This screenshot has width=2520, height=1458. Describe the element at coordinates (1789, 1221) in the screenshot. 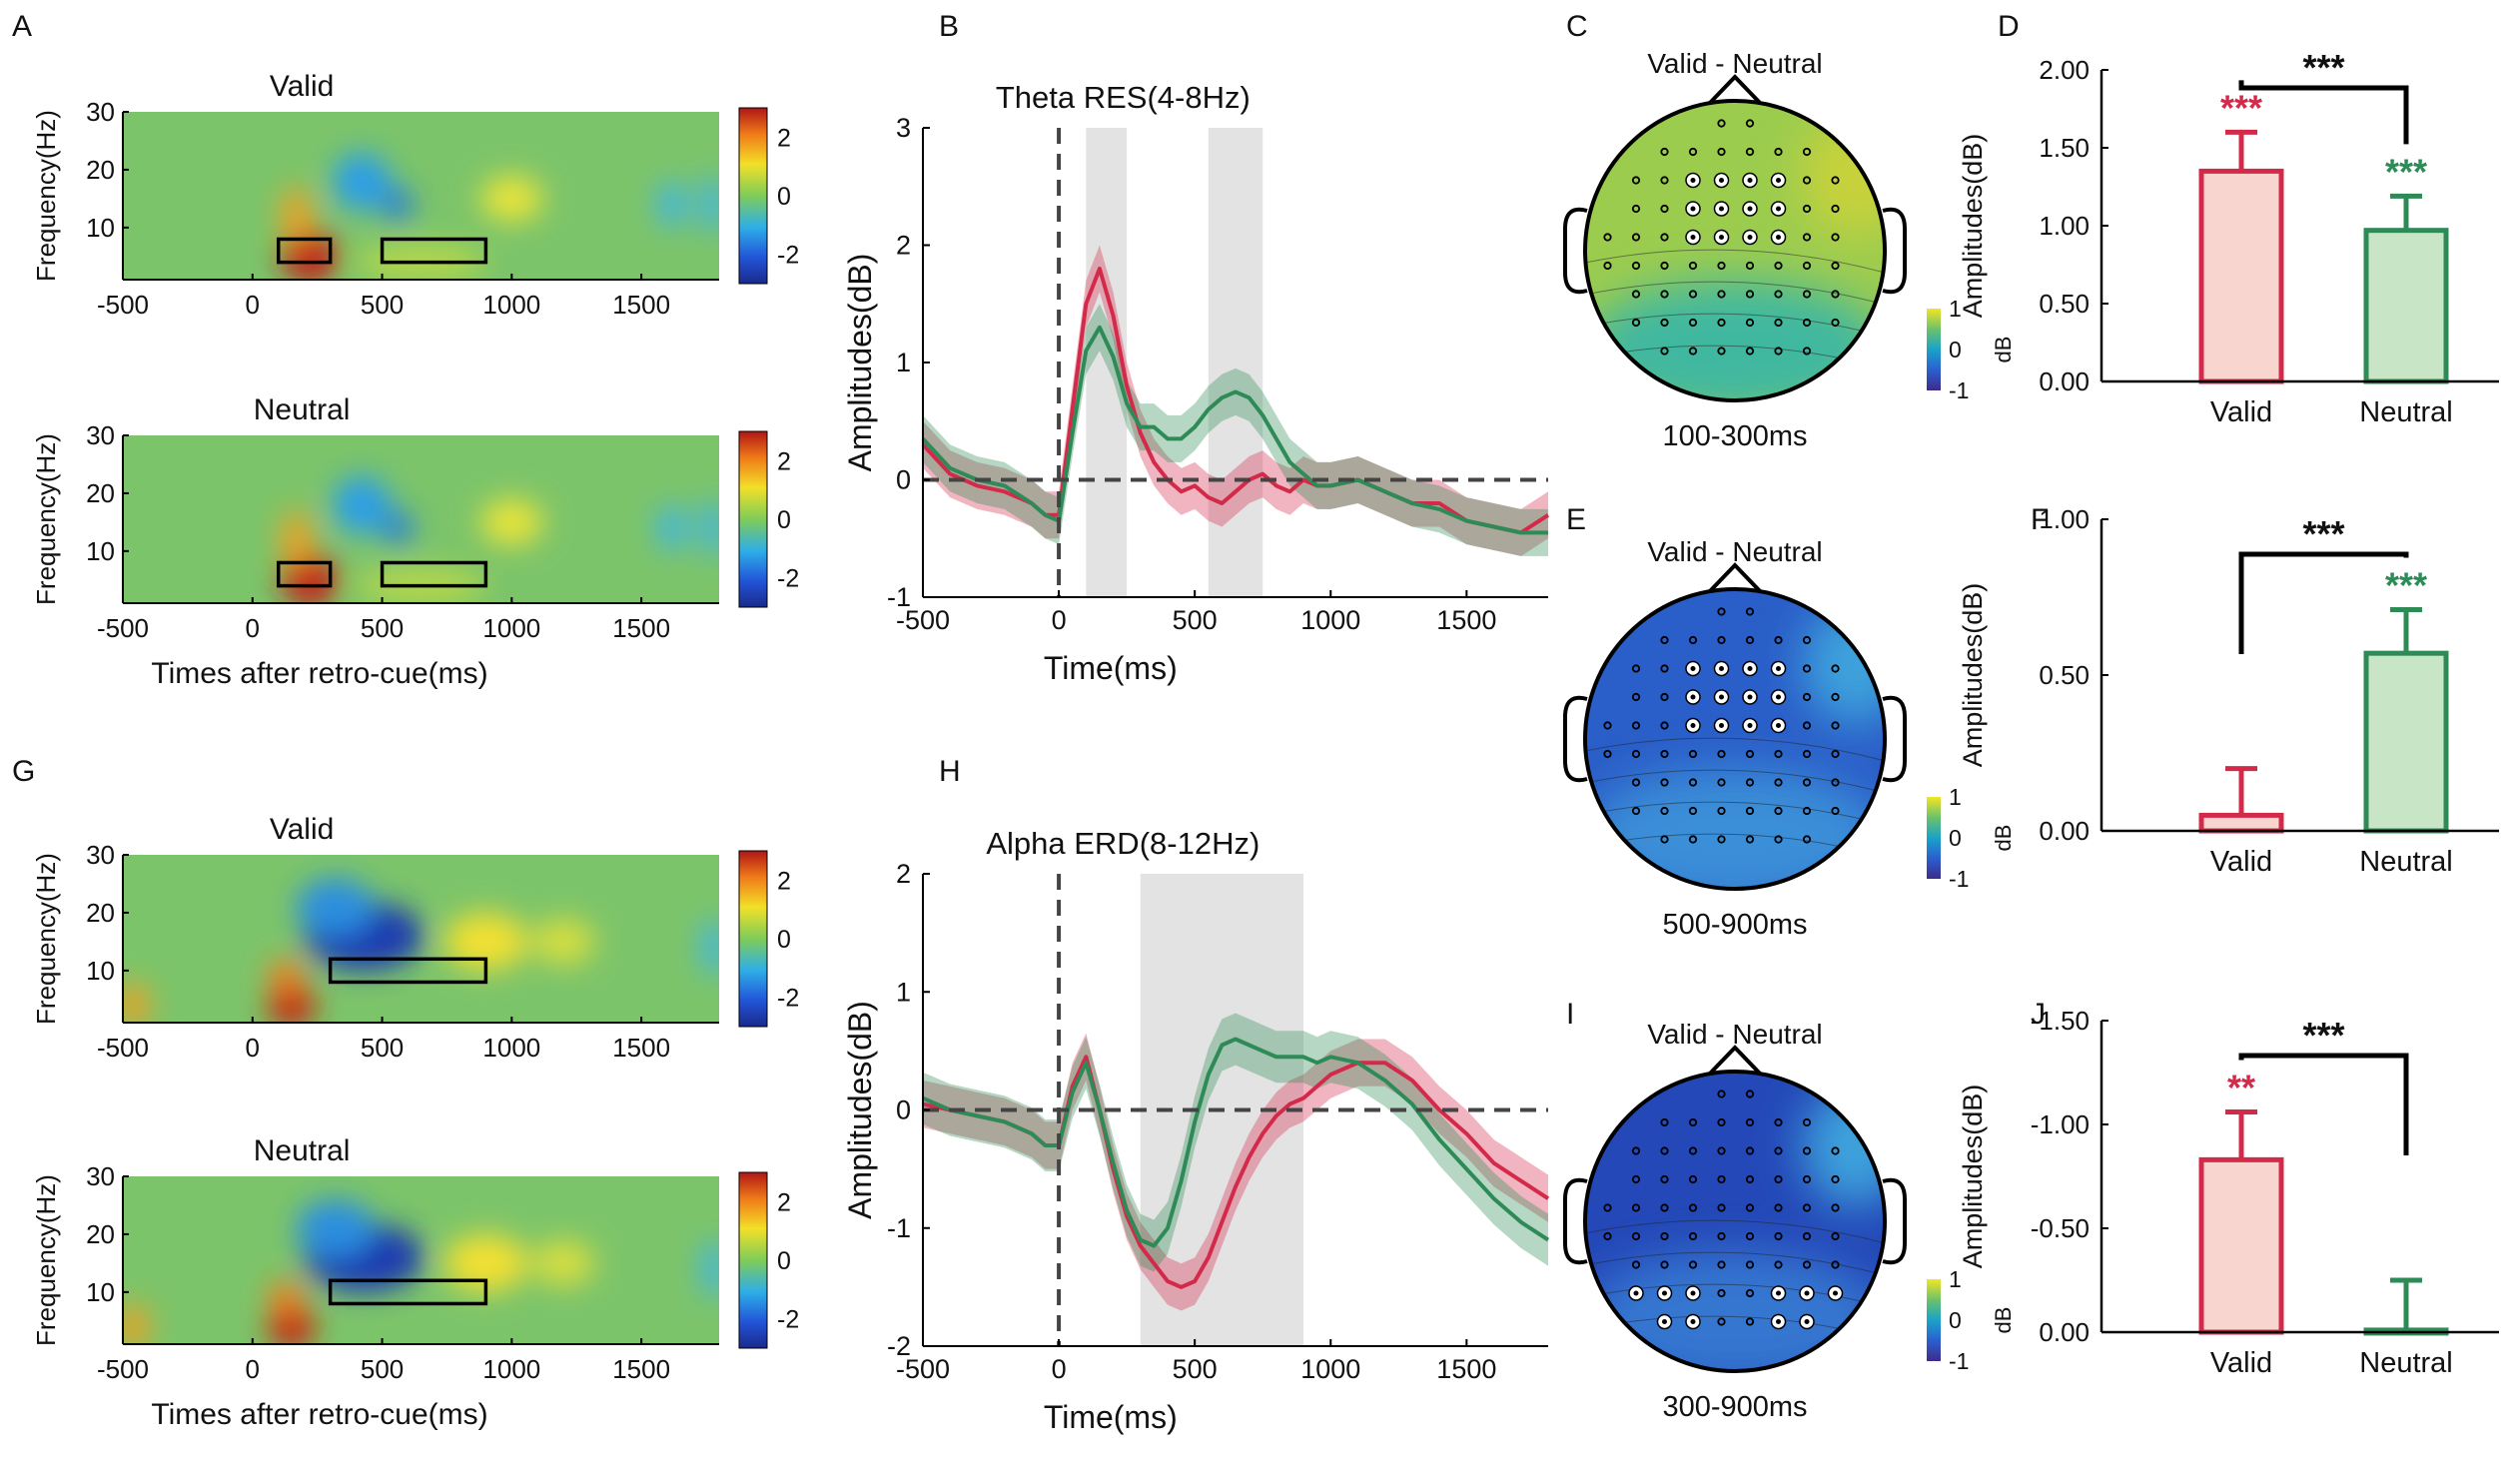

I see `topomap-300-900ms: Valid - Neutral 300-900ms 1 0 -1 dB` at that location.